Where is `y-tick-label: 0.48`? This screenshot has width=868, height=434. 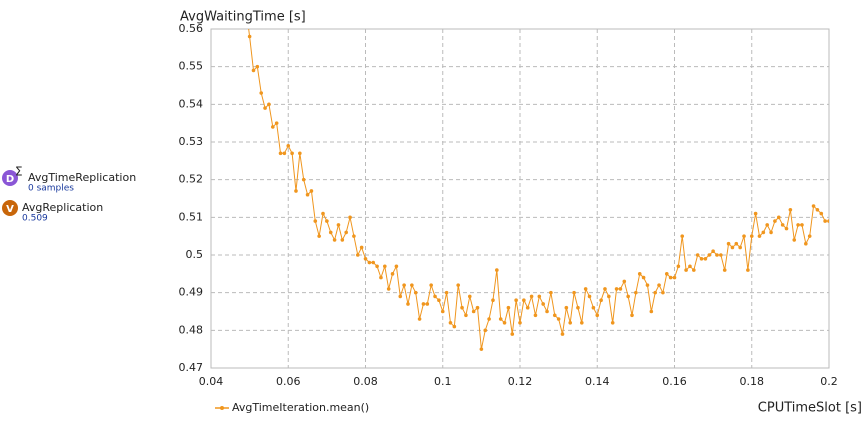
y-tick-label: 0.48 is located at coordinates (191, 329).